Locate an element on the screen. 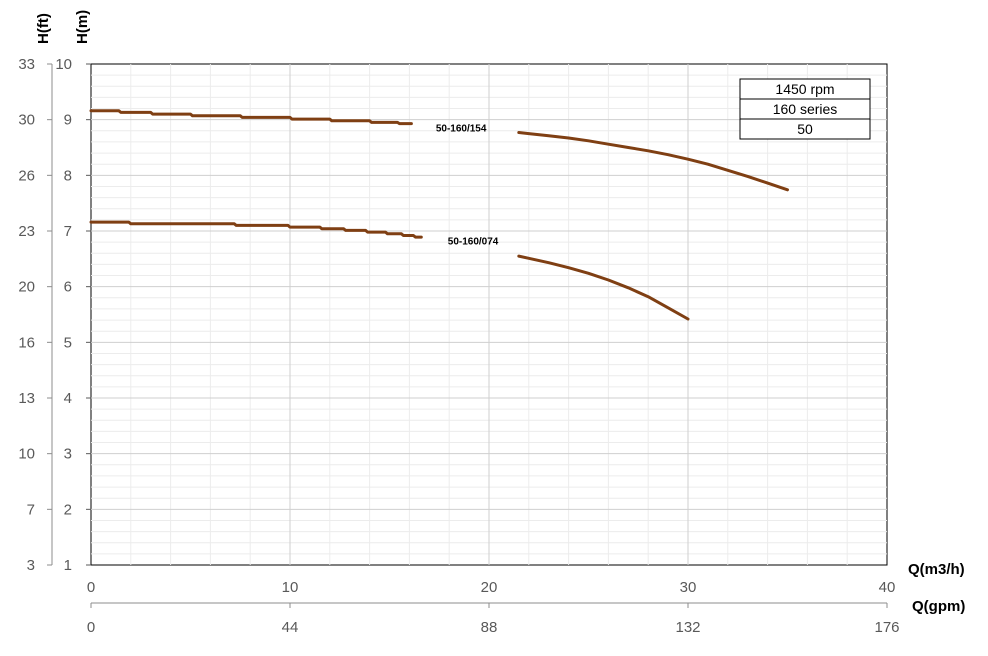 This screenshot has width=988, height=656. legend-entry: 50 is located at coordinates (805, 129).